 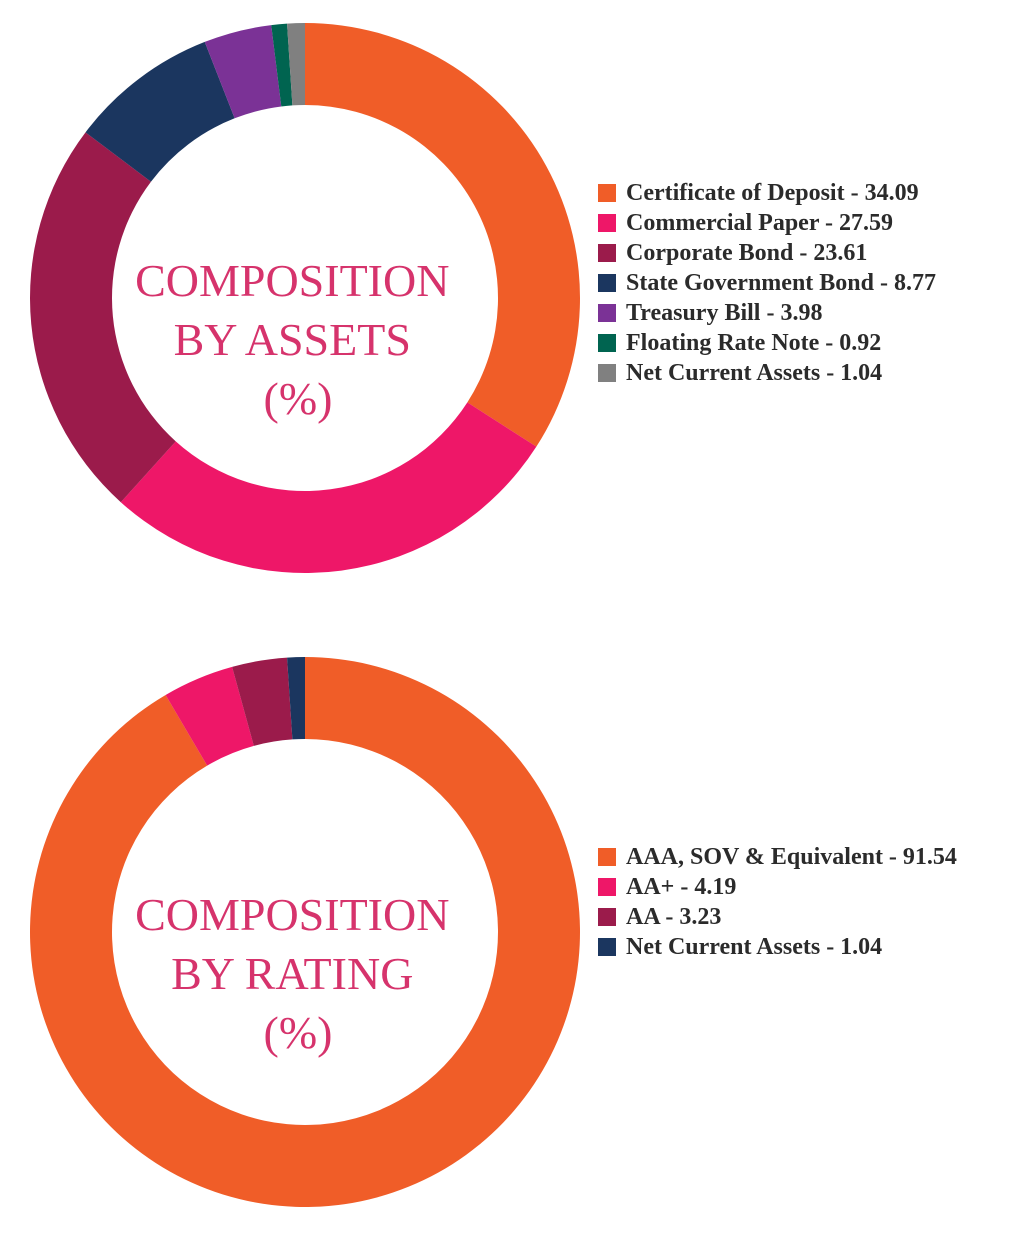 I want to click on rating-center-title: COMPOSITION BY RATING (%), so click(x=298, y=973).